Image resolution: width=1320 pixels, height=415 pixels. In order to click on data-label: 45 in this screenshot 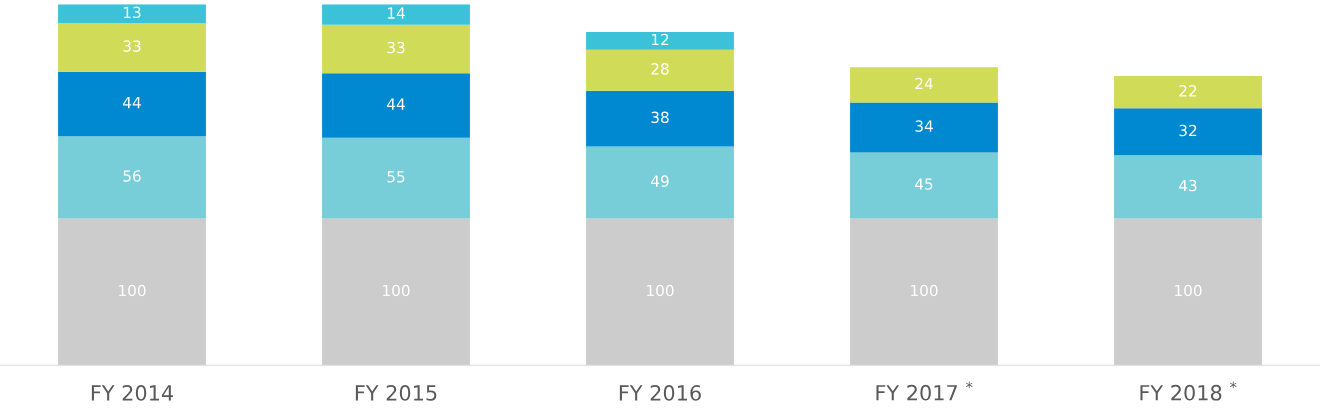, I will do `click(924, 184)`.